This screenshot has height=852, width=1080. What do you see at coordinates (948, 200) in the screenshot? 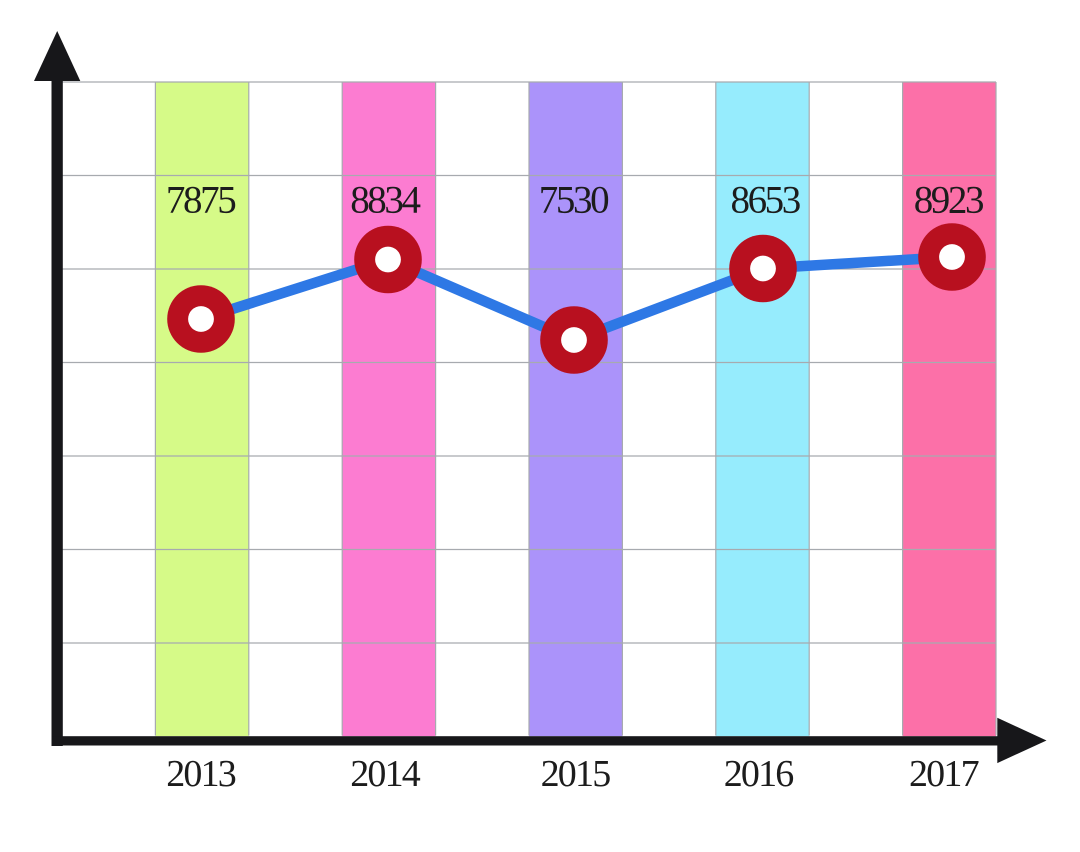
I see `svg-text: 8923` at bounding box center [948, 200].